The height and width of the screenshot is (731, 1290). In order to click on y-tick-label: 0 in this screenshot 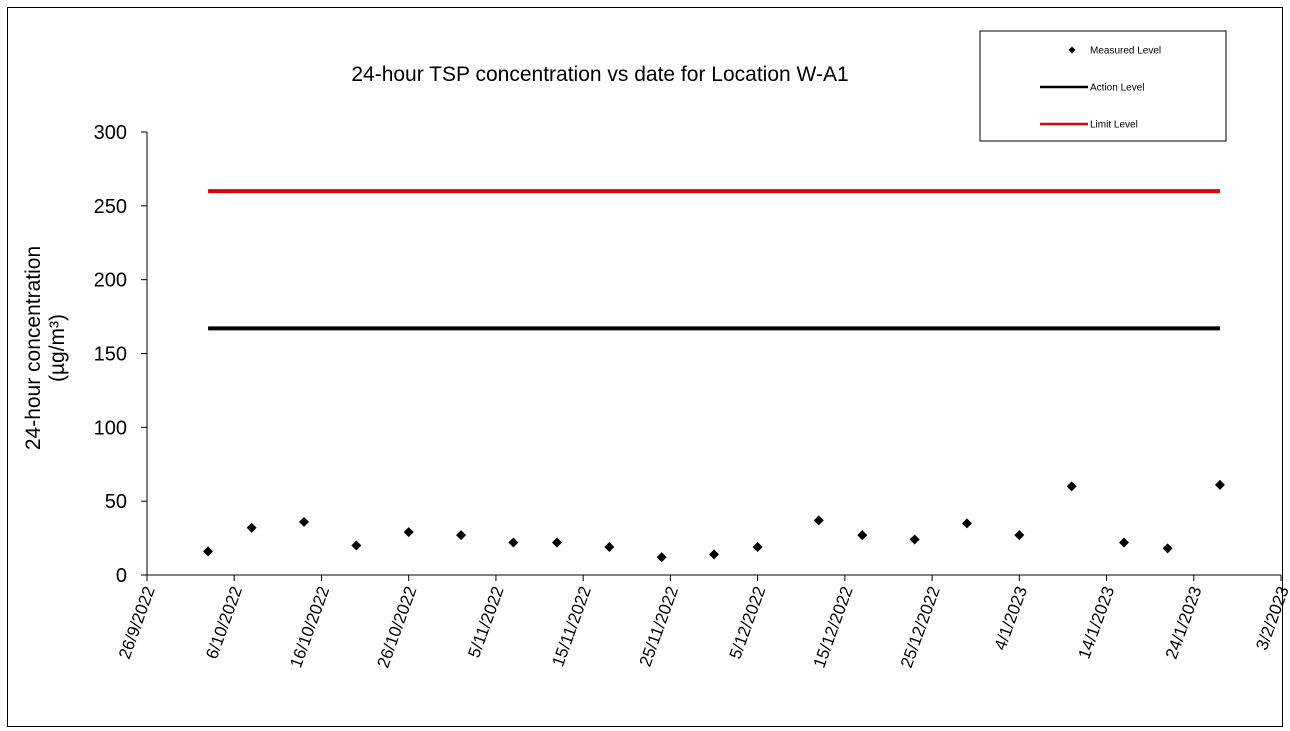, I will do `click(121, 576)`.